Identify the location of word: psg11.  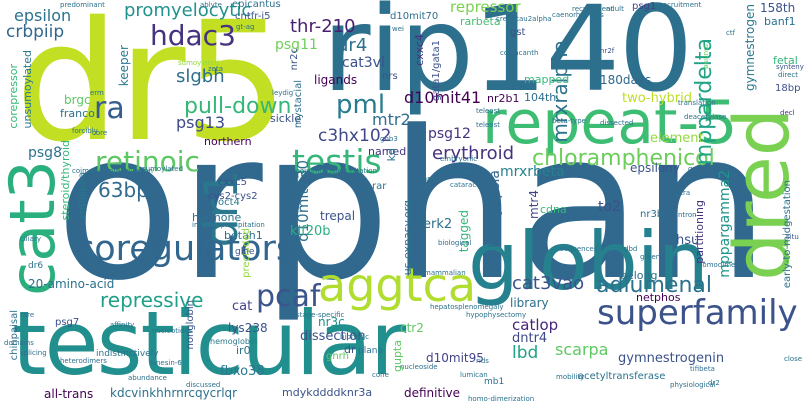
(296, 45).